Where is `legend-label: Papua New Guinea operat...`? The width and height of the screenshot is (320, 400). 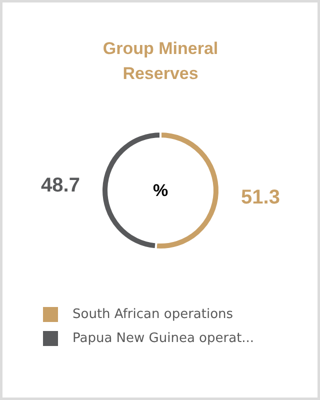
legend-label: Papua New Guinea operat... is located at coordinates (163, 338).